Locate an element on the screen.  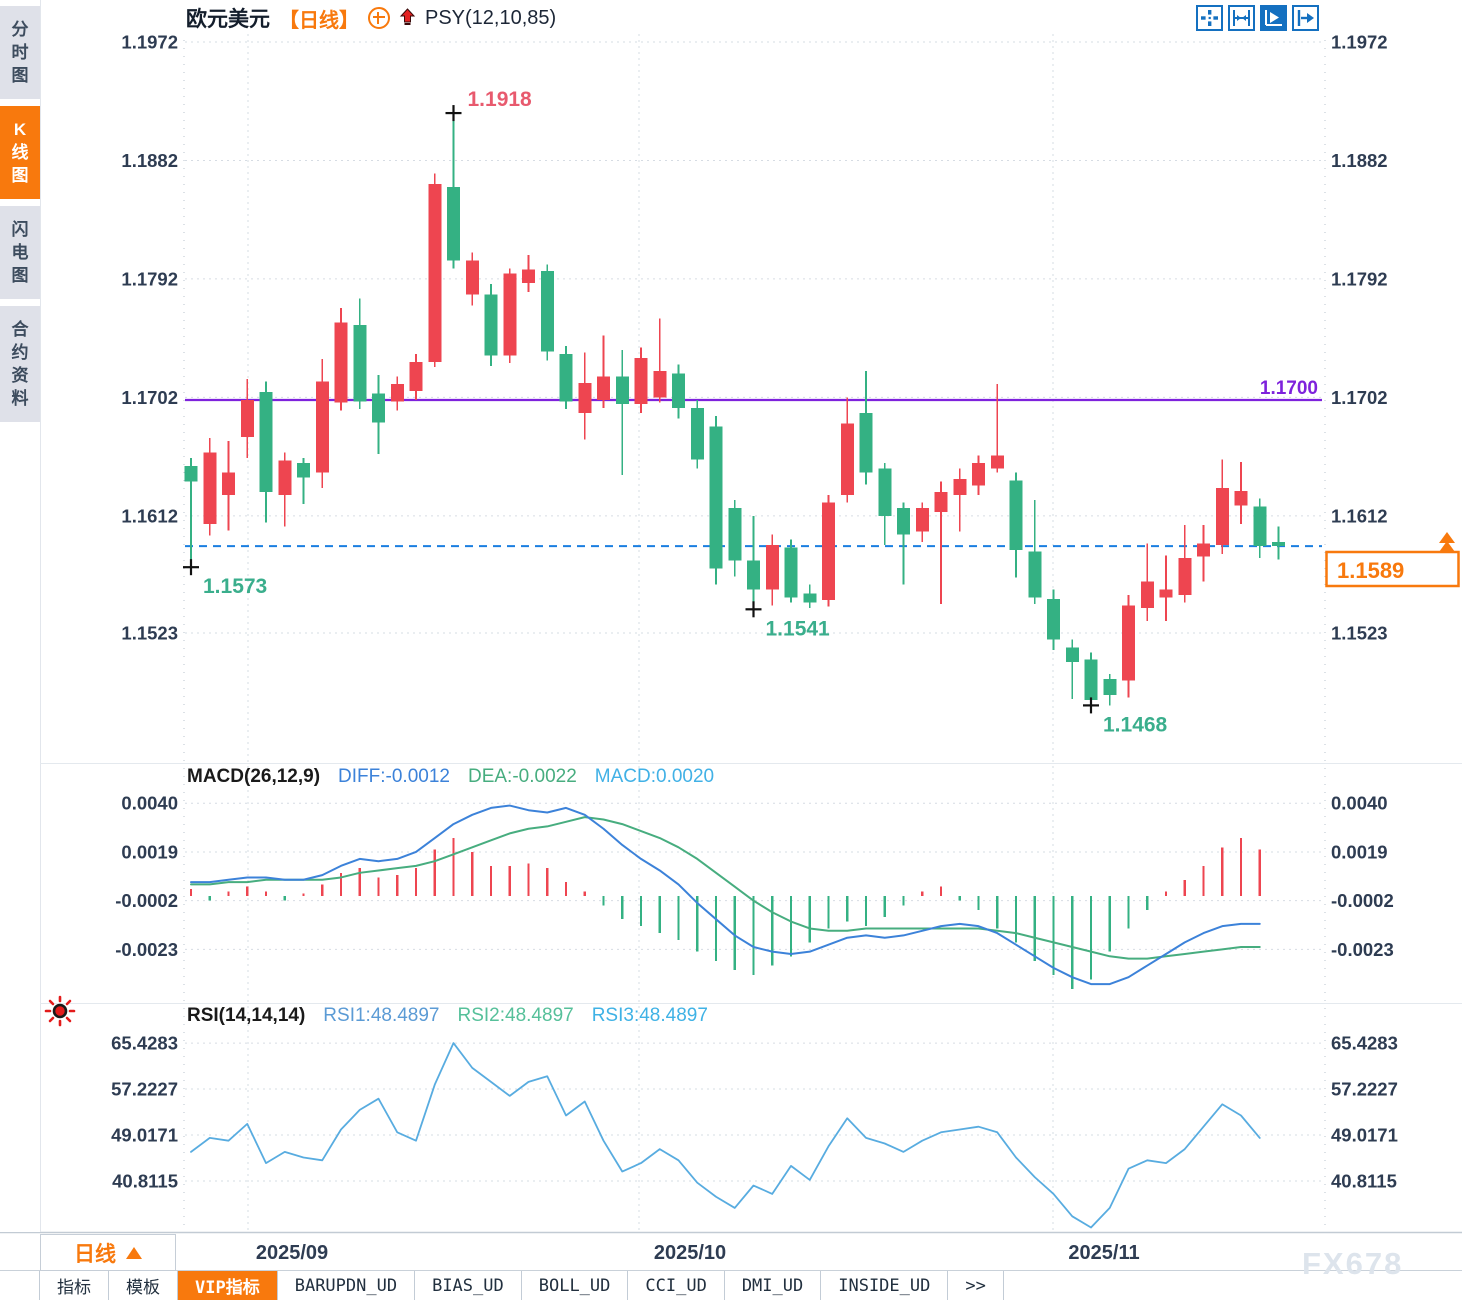
macd-dea-value: DEA:-0.0022 is located at coordinates (522, 776).